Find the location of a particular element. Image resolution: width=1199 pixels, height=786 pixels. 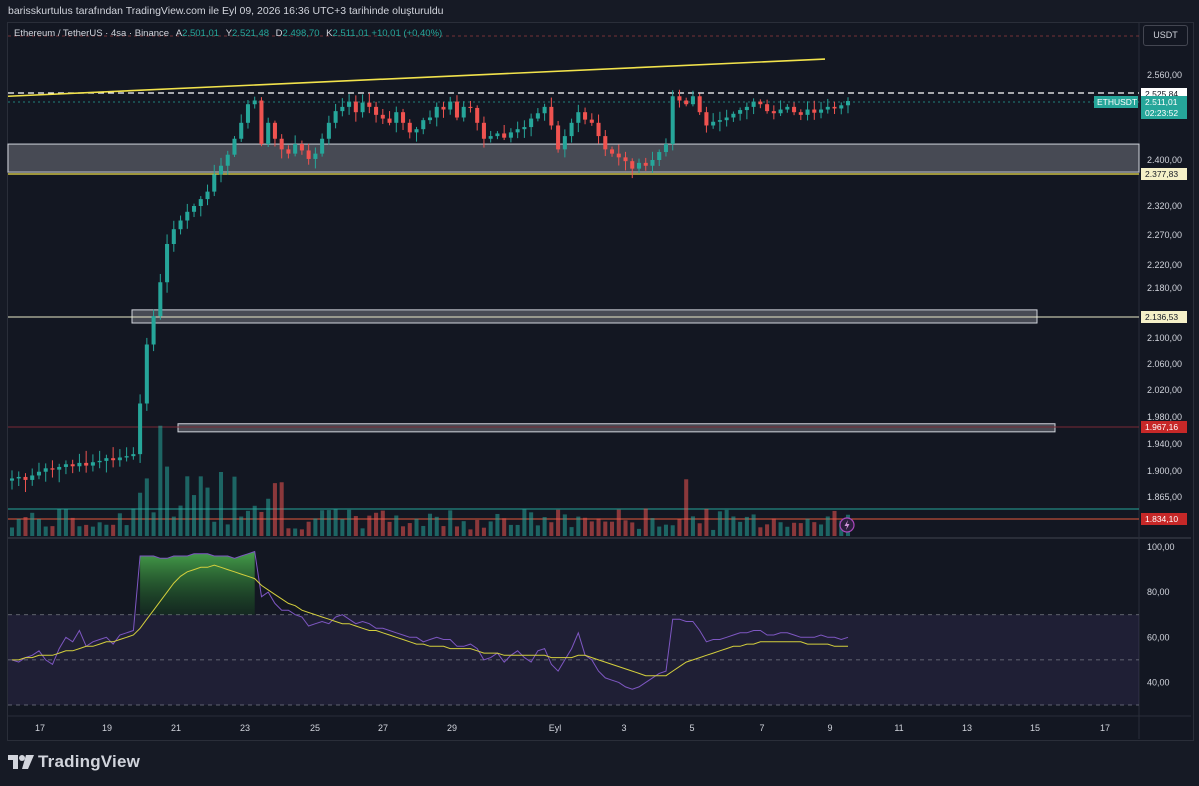

demand-zone-lower is located at coordinates (616, 428).